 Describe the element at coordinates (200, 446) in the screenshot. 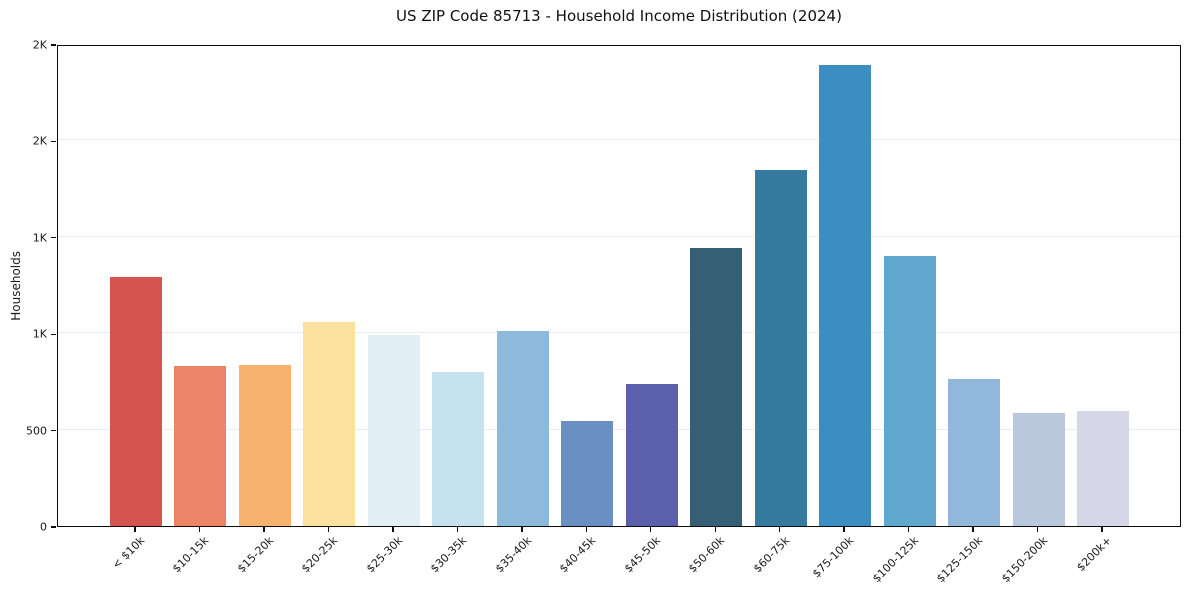

I see `bar-10-15k` at that location.